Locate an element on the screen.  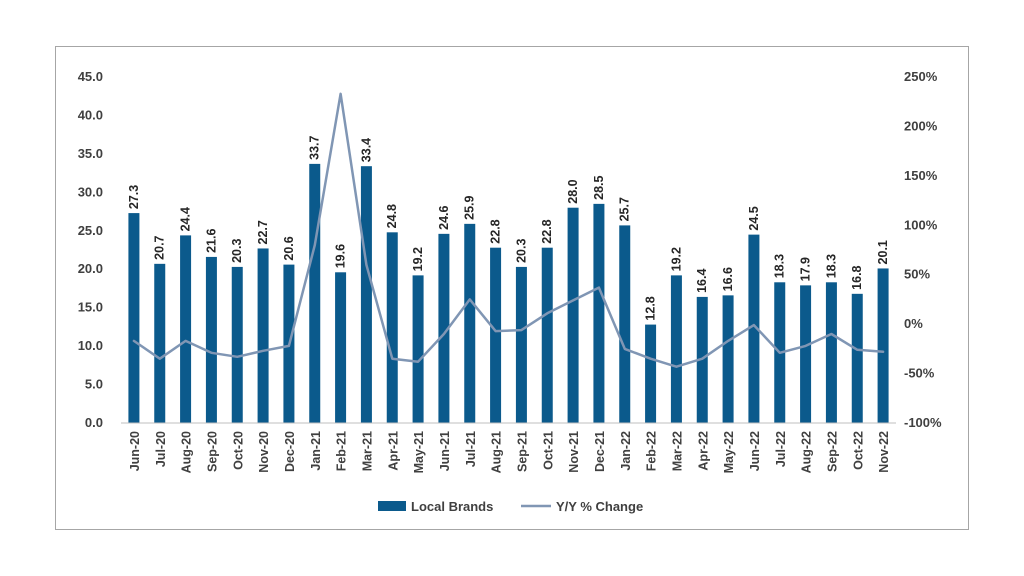
x-axis-tick-label: Sep-21 is located at coordinates (522, 451).